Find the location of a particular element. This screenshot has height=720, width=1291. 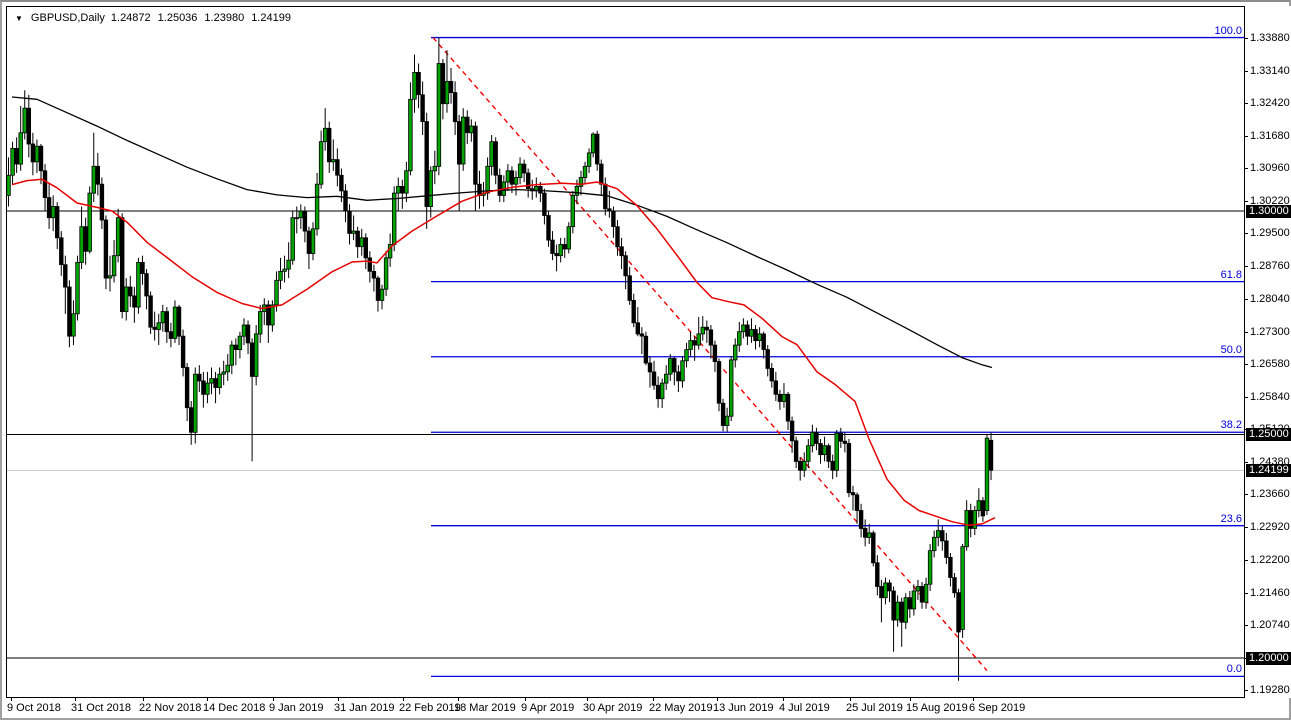

symbol-dropdown-icon: ▼ is located at coordinates (19, 18).